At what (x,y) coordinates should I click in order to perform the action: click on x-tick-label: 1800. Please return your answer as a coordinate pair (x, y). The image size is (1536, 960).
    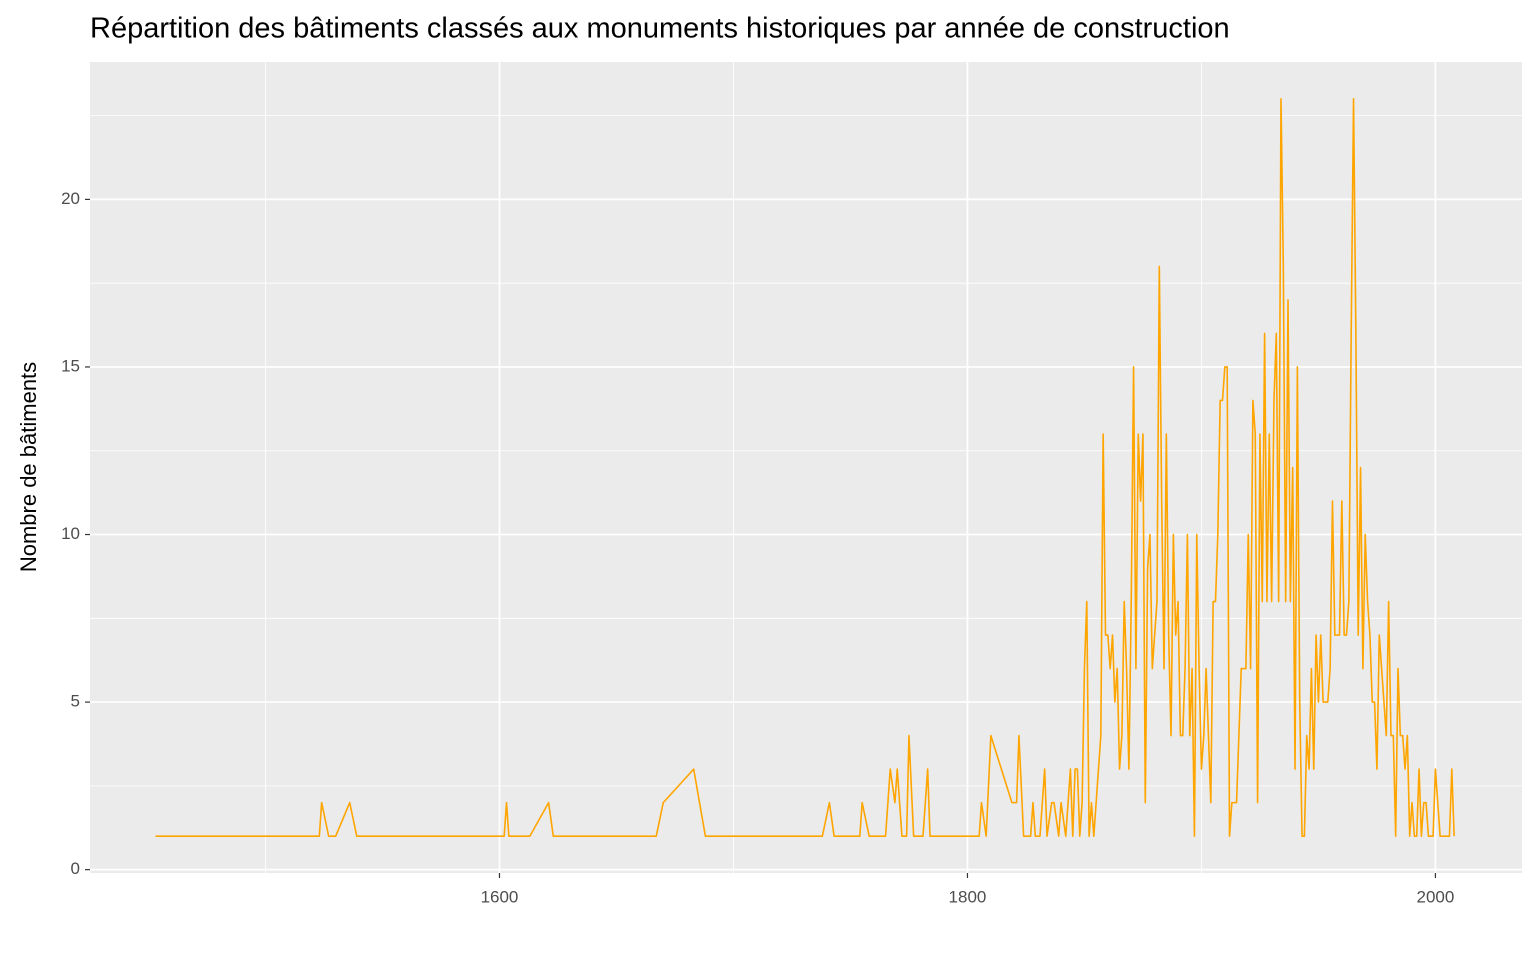
    Looking at the image, I should click on (968, 896).